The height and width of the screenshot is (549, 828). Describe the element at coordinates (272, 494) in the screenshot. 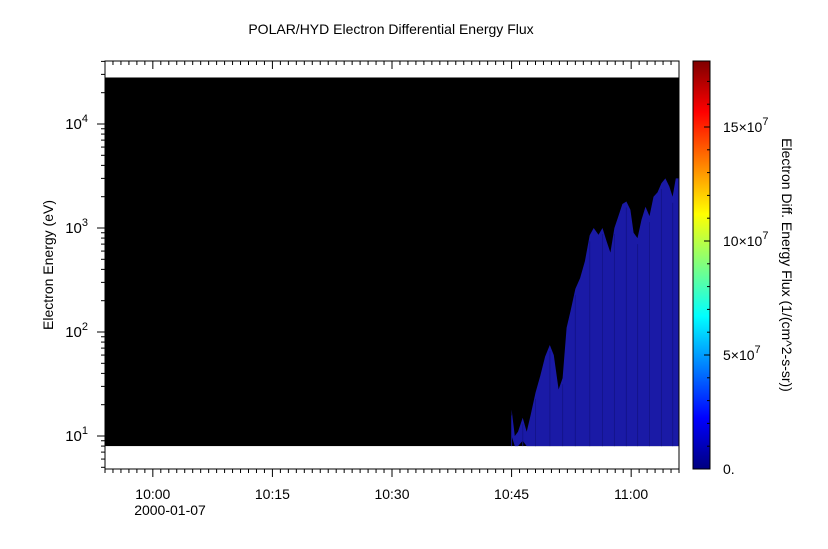

I see `x-tick-label: 10:15` at that location.